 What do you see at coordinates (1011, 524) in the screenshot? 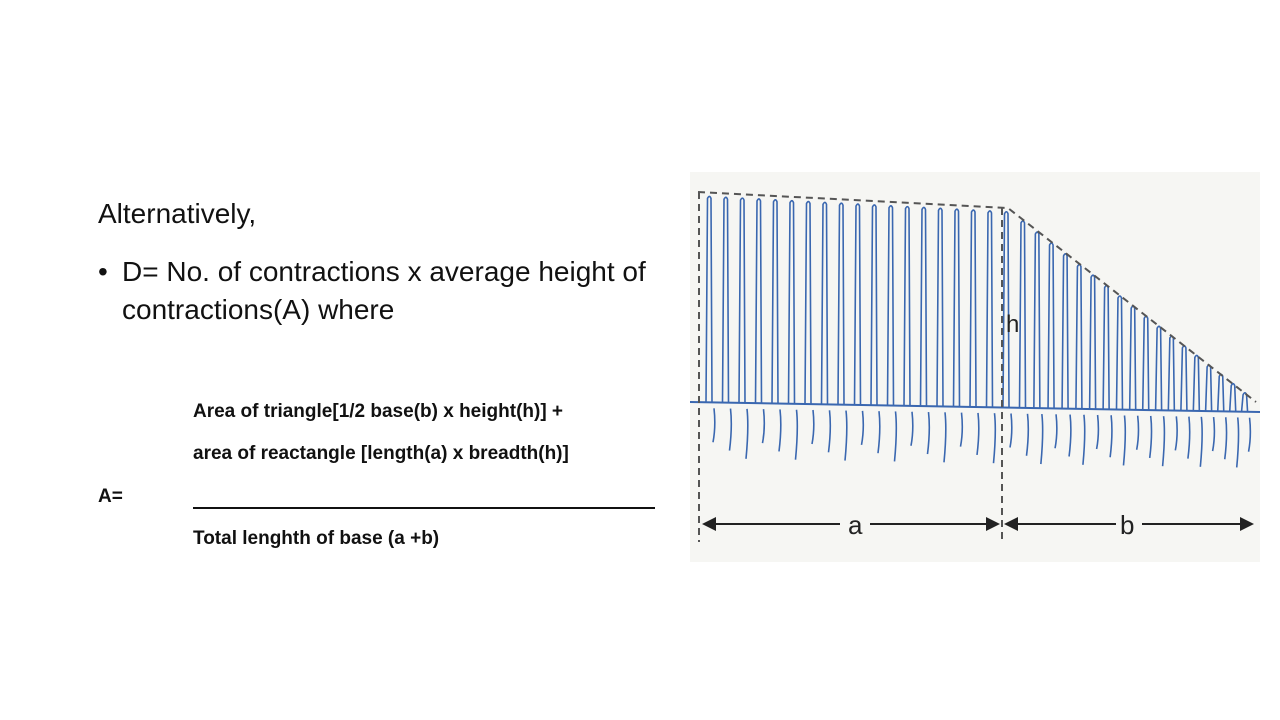
I see `arrowhead-b-left` at bounding box center [1011, 524].